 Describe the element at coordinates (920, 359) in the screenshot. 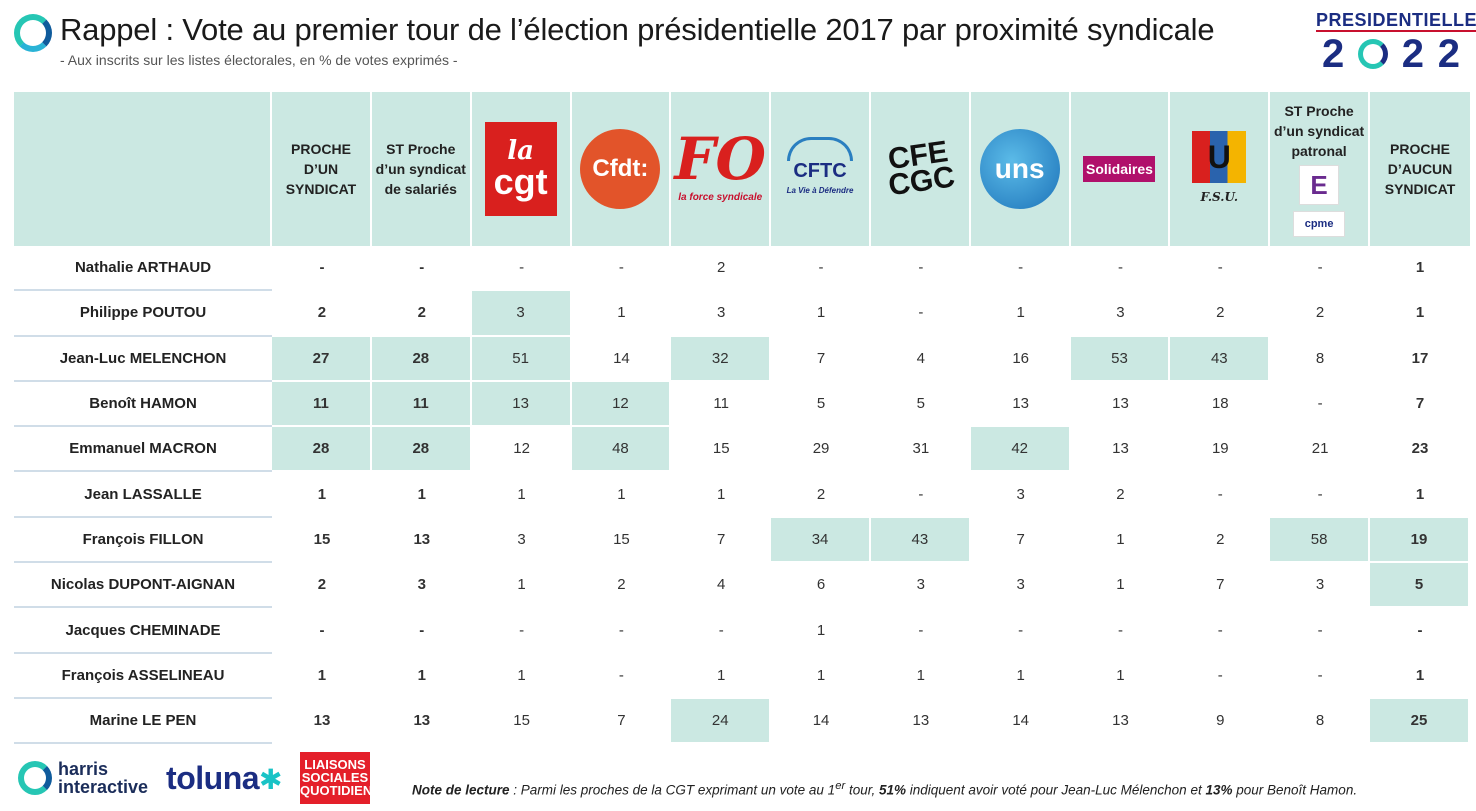

I see `vote-share-cell: 4` at that location.